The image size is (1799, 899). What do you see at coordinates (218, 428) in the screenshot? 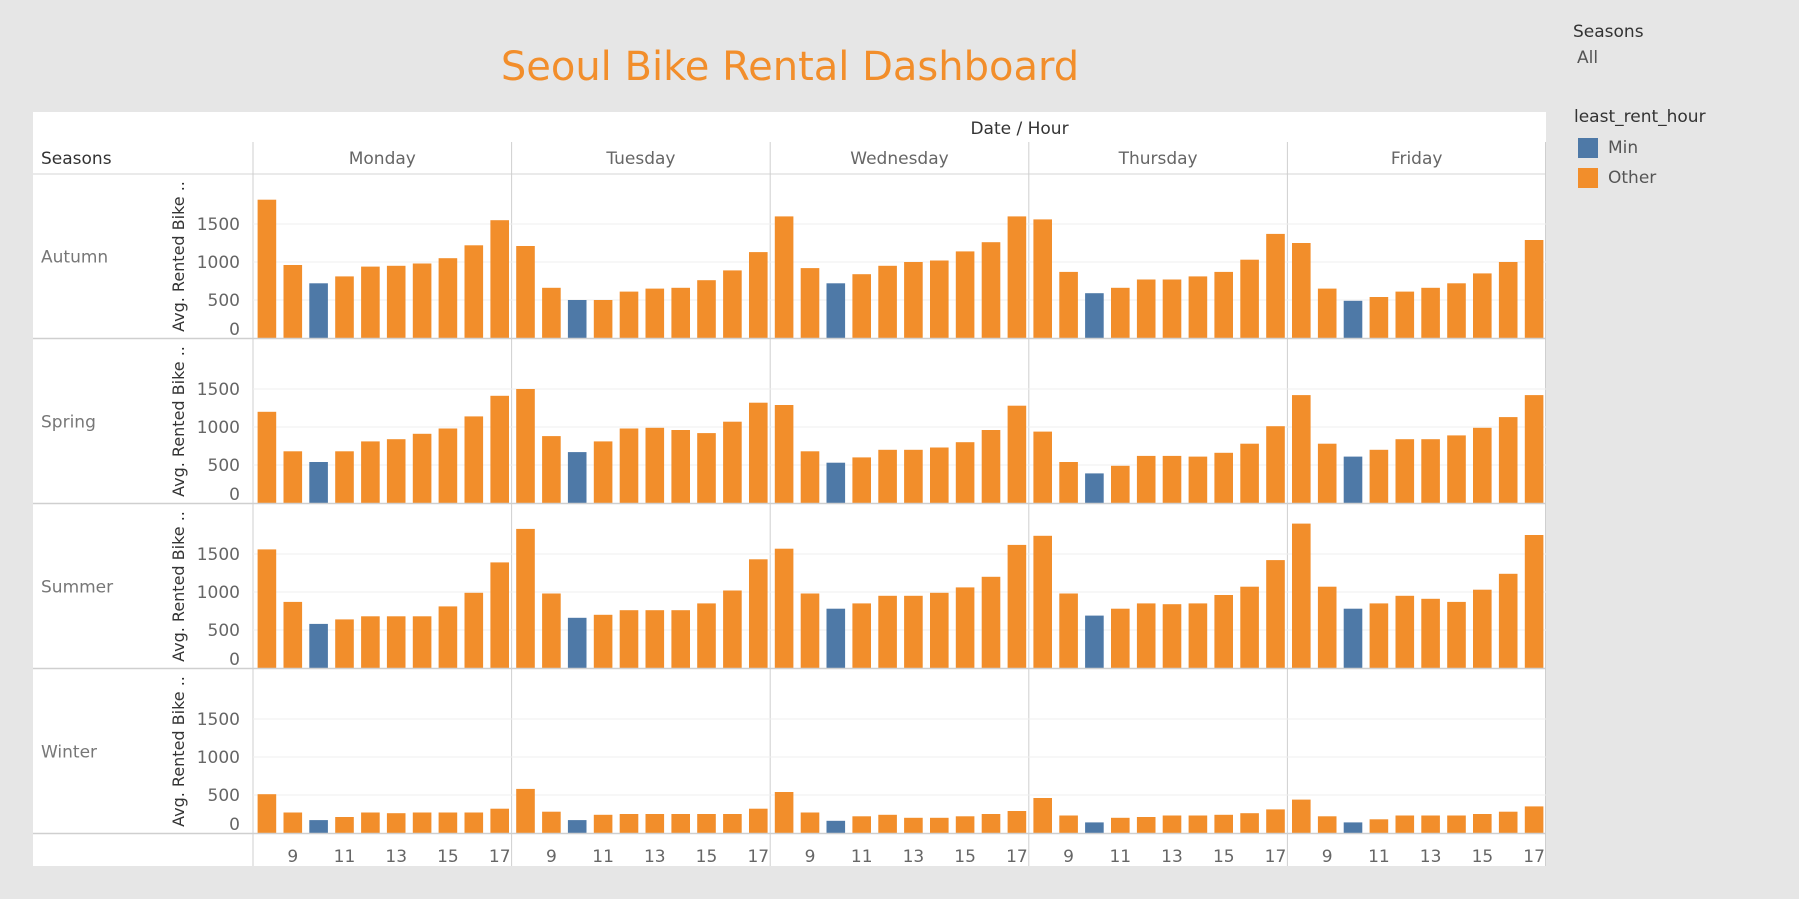
I see `y-tick-label: 1000` at bounding box center [218, 428].